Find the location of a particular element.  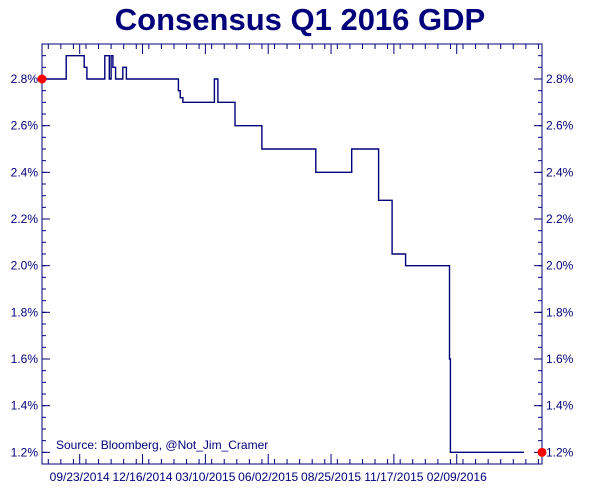

y-tick-label-right: 1.6% is located at coordinates (560, 359).